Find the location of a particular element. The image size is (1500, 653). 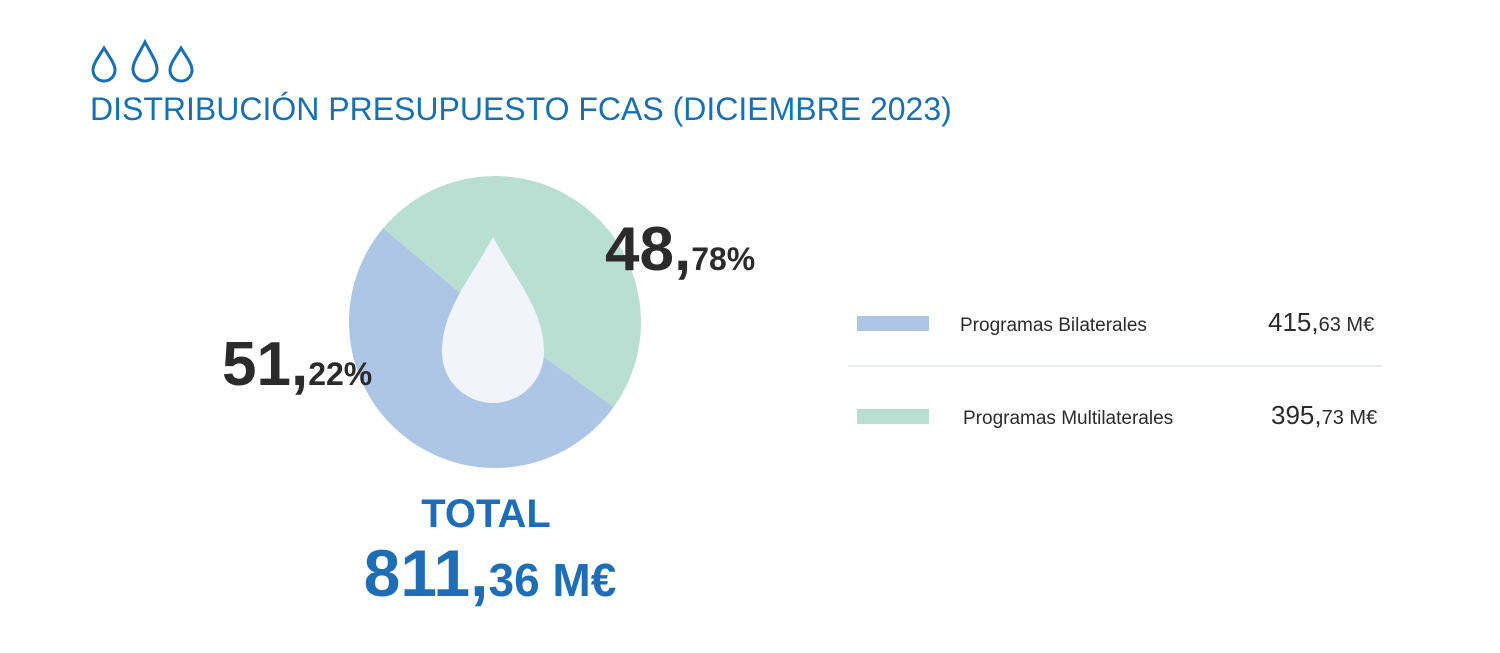

amount: 395,73 M€ is located at coordinates (1324, 415).